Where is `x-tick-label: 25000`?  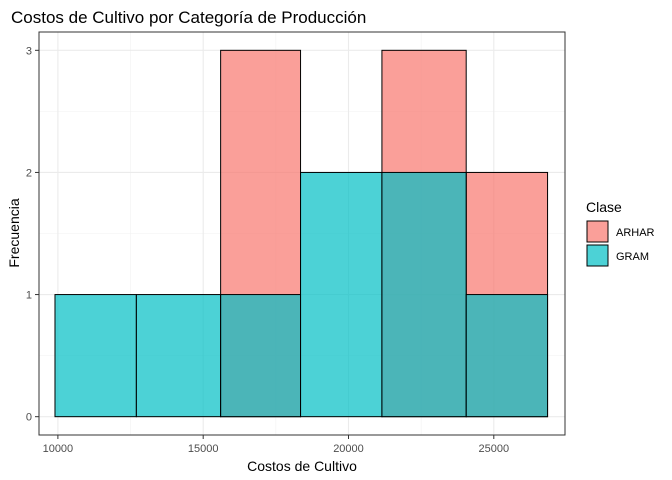 x-tick-label: 25000 is located at coordinates (494, 449).